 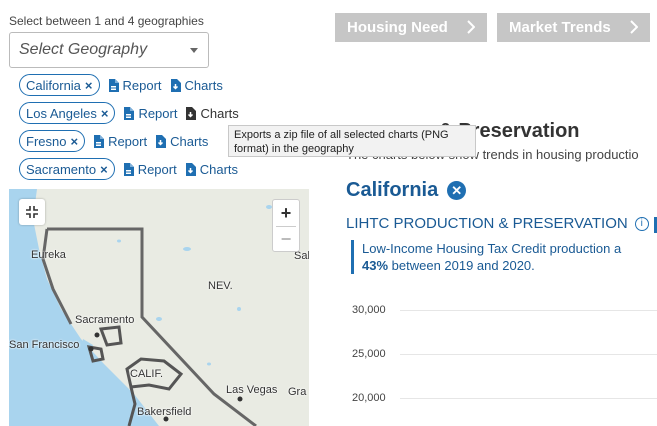 I want to click on tab-housing-need: Housing Need, so click(x=411, y=27).